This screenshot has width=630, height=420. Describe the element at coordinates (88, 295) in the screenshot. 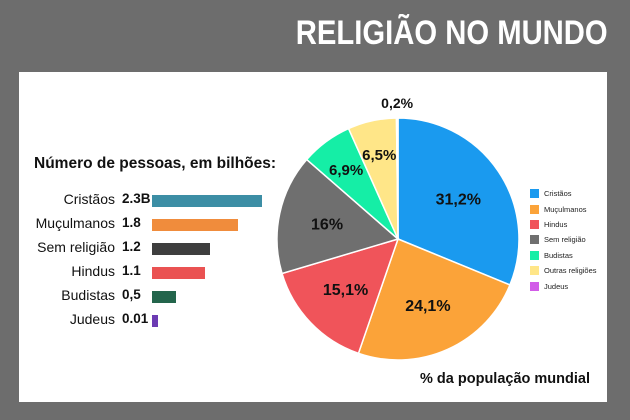

I see `bar-label: Budistas` at that location.